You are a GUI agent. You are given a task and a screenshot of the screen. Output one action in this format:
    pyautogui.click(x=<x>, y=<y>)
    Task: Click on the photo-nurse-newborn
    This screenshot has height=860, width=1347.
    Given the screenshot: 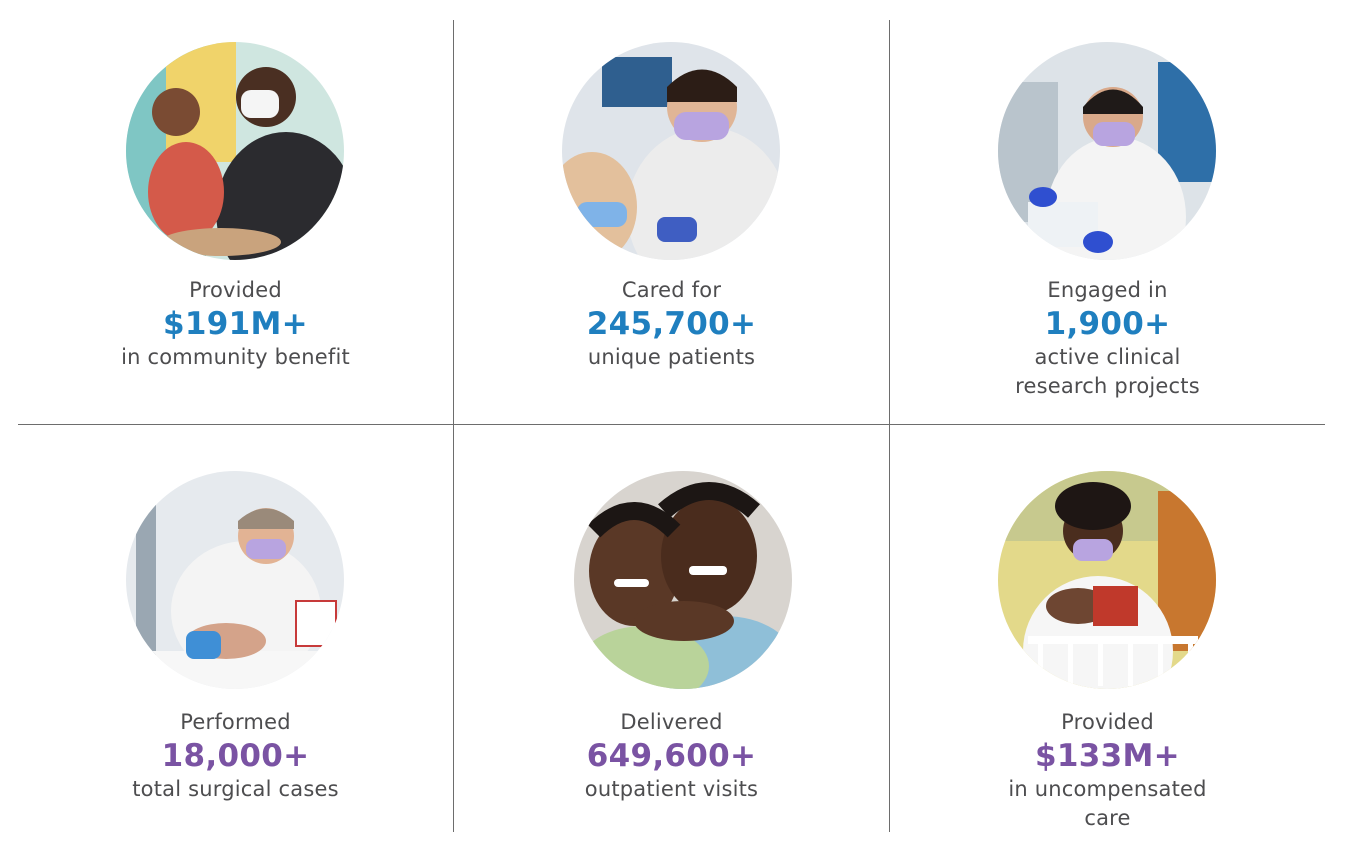 What is the action you would take?
    pyautogui.click(x=1107, y=580)
    